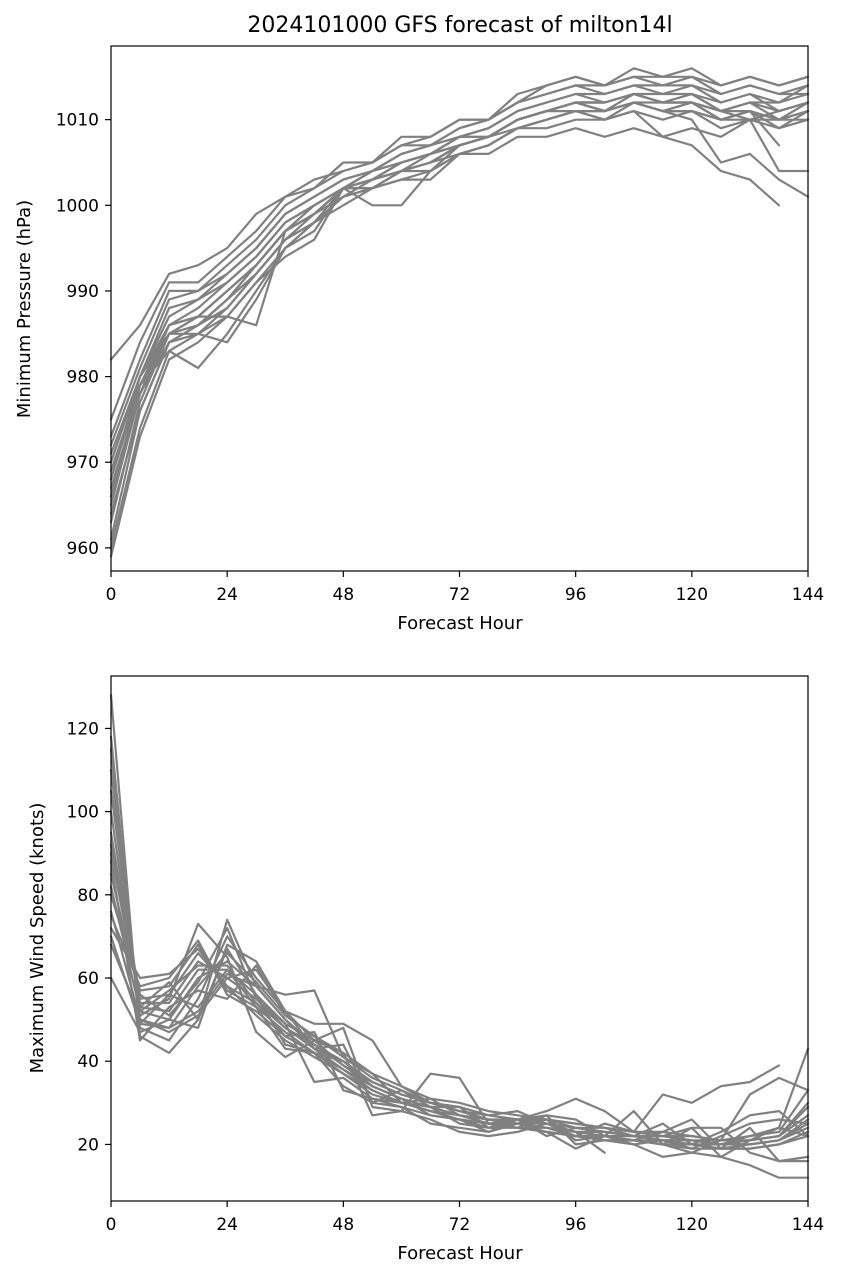  I want to click on bottom-y-tick-label: 80, so click(88, 896).